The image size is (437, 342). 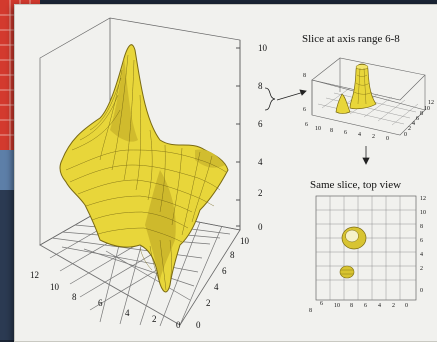 I want to click on slice-right-tick: 6, so click(x=417, y=119).